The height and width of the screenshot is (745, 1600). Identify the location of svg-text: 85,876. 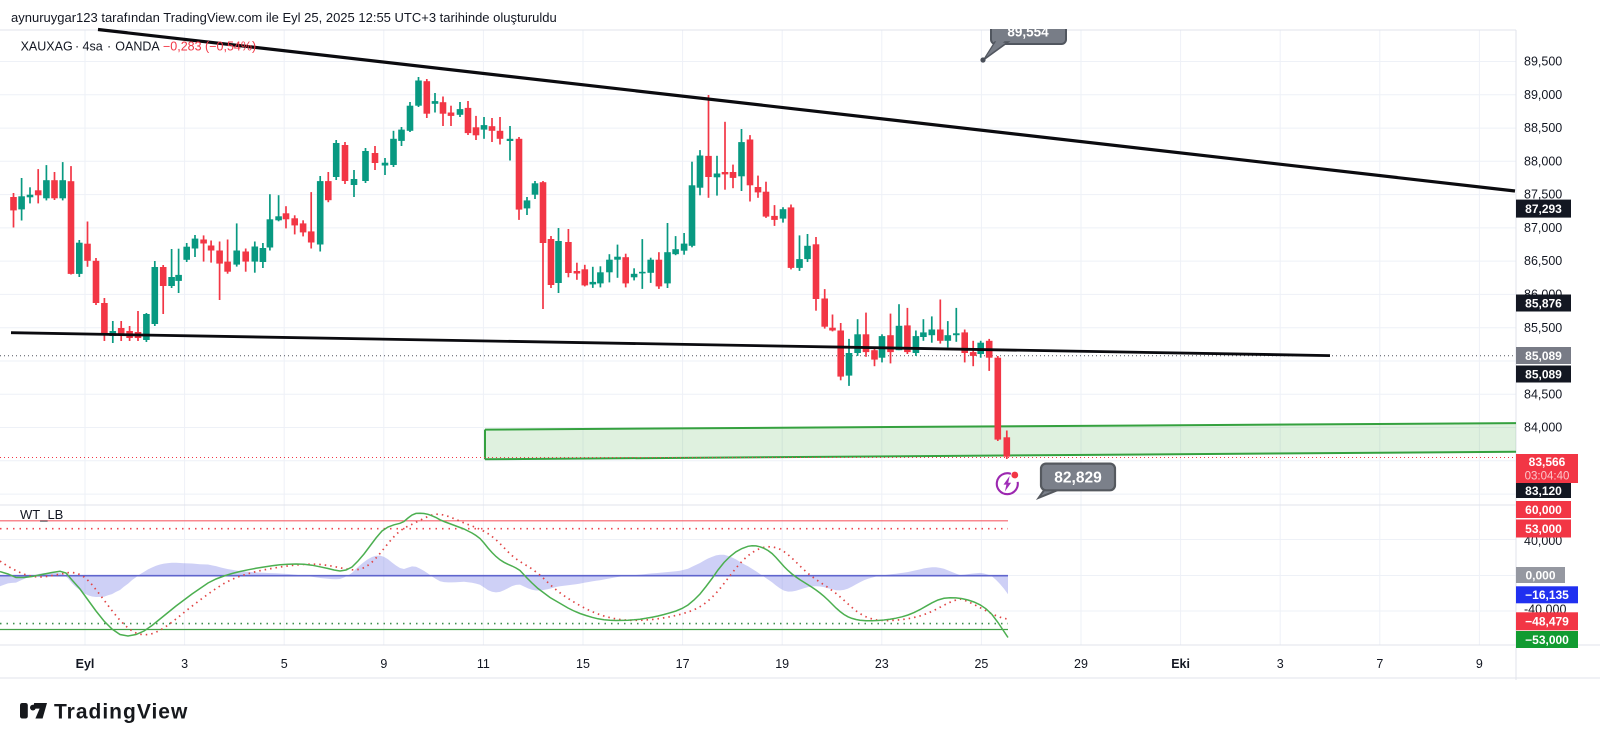
(1543, 303).